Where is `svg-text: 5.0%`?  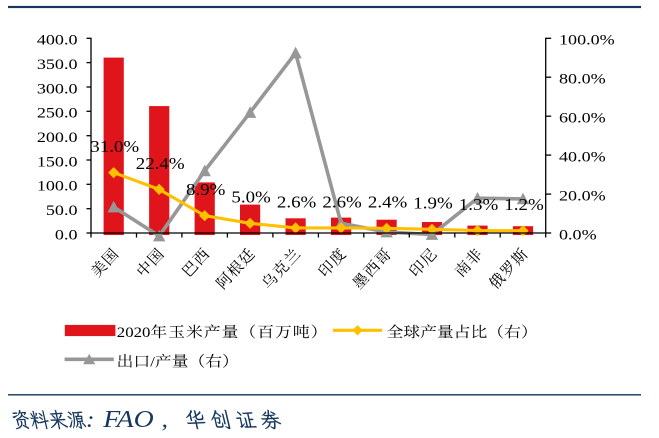 svg-text: 5.0% is located at coordinates (250, 196).